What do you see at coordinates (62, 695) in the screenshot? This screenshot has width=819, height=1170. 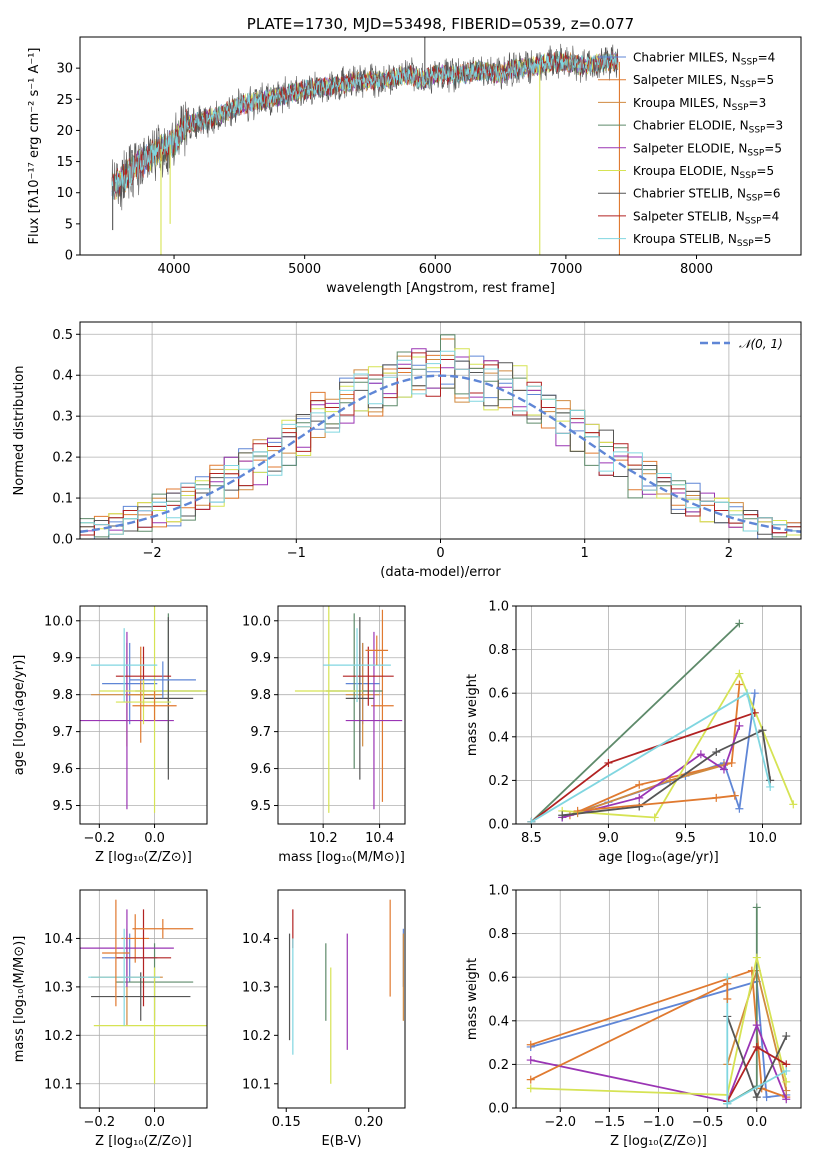 I see `y-tick-label: 9.8` at bounding box center [62, 695].